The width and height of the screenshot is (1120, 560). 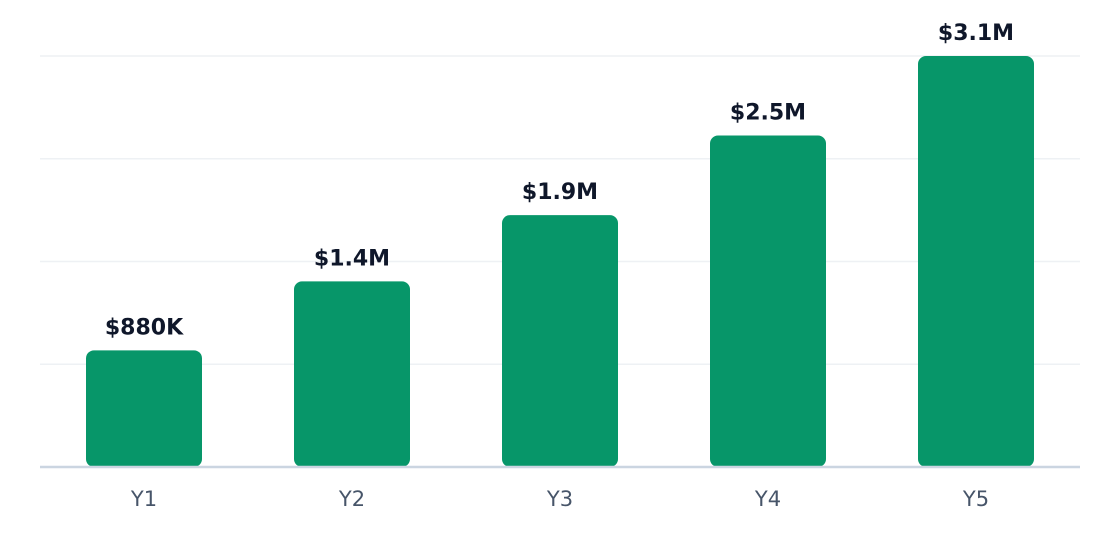 What do you see at coordinates (975, 499) in the screenshot?
I see `x-tick-label: Y5` at bounding box center [975, 499].